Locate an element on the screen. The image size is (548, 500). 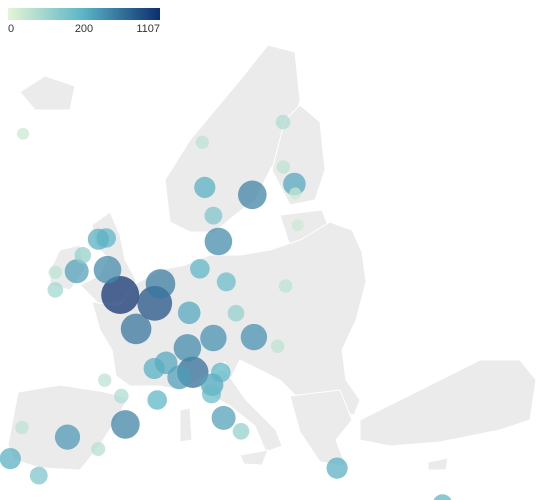
legend-label: 200 is located at coordinates (84, 29).